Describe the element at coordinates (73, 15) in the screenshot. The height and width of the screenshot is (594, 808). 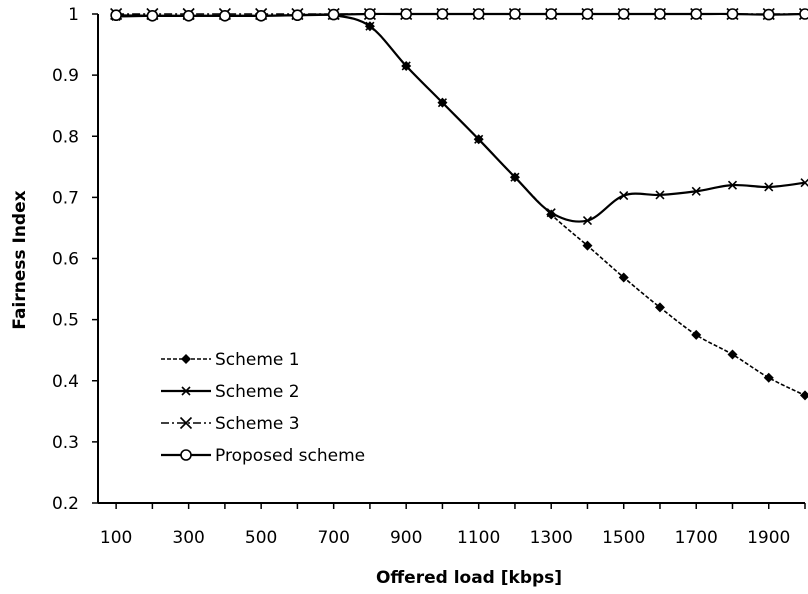
I see `y-tick-label: 1` at that location.